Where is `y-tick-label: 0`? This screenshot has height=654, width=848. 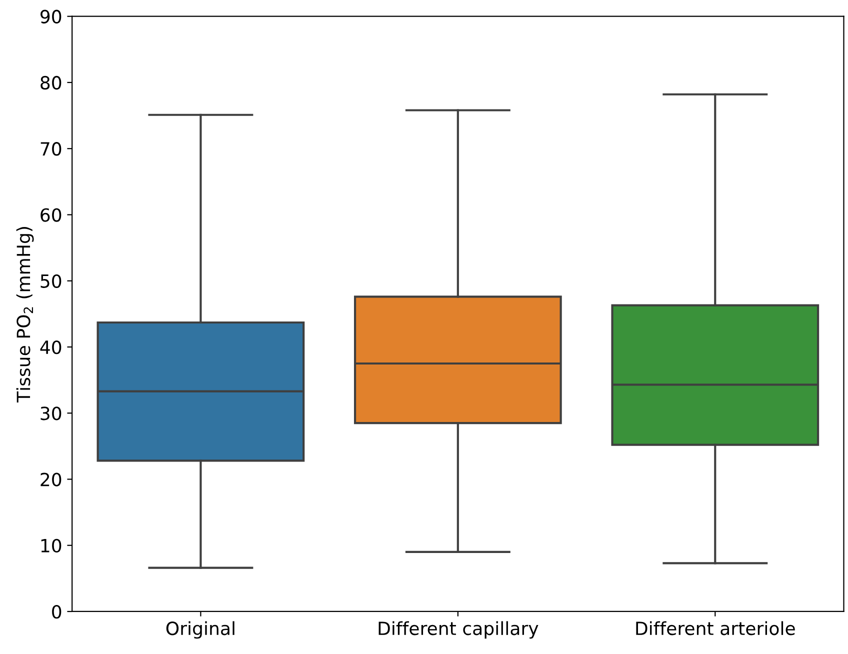 y-tick-label: 0 is located at coordinates (57, 611).